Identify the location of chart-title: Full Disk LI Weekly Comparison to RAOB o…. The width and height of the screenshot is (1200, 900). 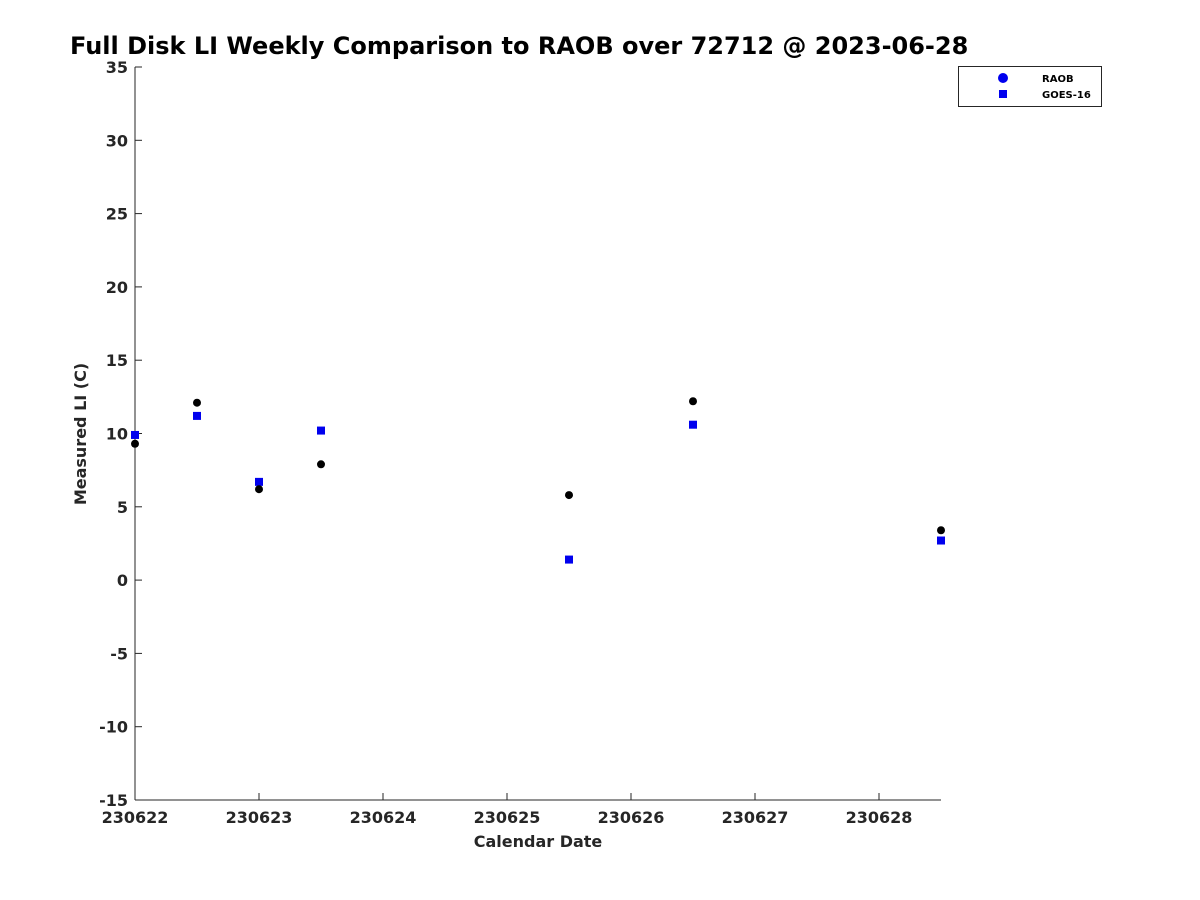
(519, 46).